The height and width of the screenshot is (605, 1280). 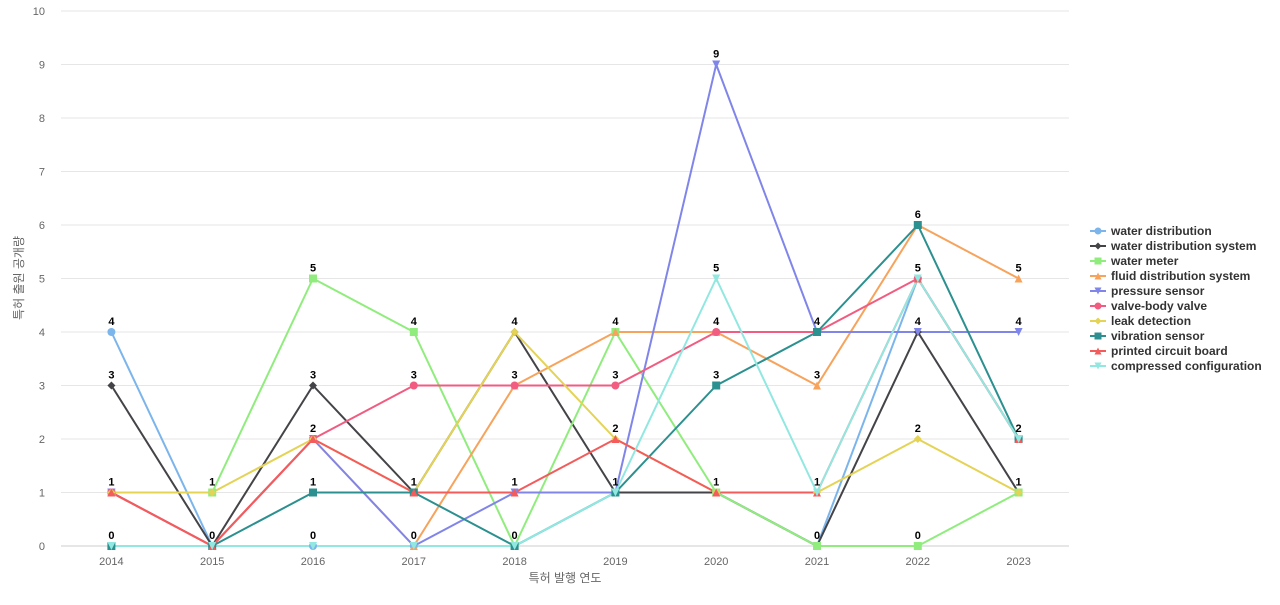 I want to click on legend-item: compressed configuration, so click(x=1176, y=366).